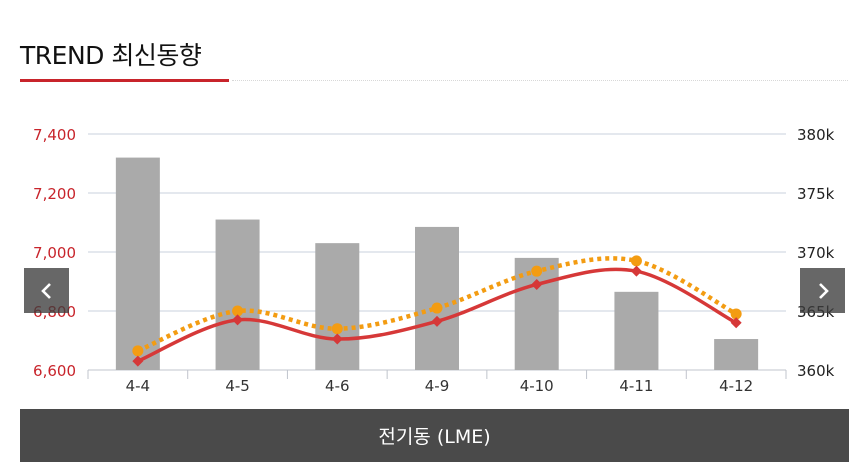 This screenshot has height=465, width=867. What do you see at coordinates (54, 371) in the screenshot?
I see `y-left-tick-label: 6,600` at bounding box center [54, 371].